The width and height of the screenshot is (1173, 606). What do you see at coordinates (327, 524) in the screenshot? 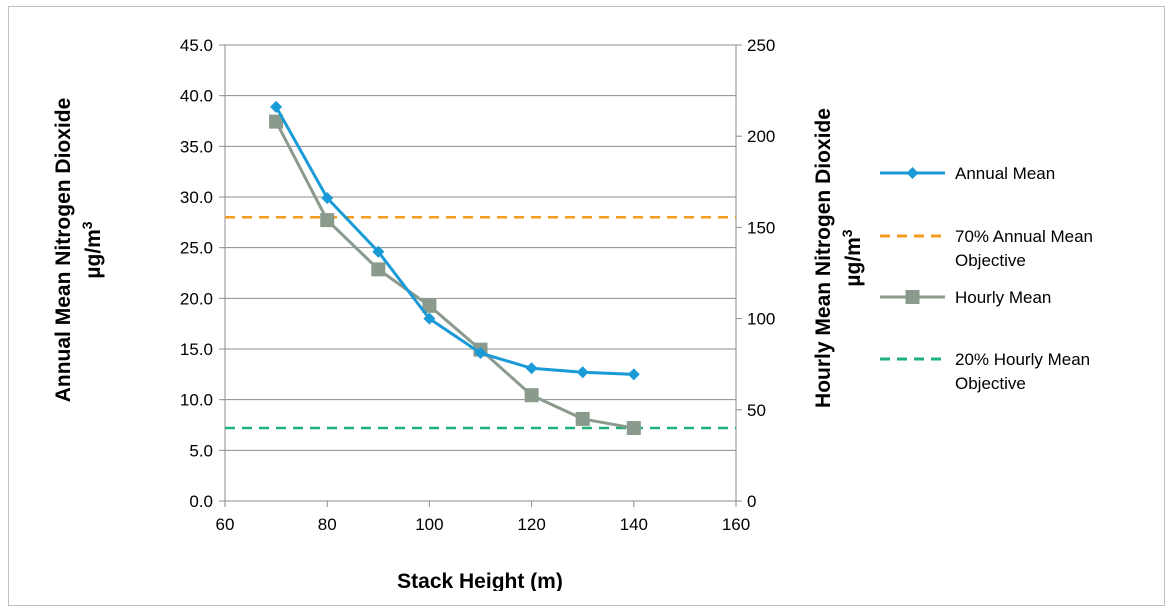
I see `x-tick-label: 80` at bounding box center [327, 524].